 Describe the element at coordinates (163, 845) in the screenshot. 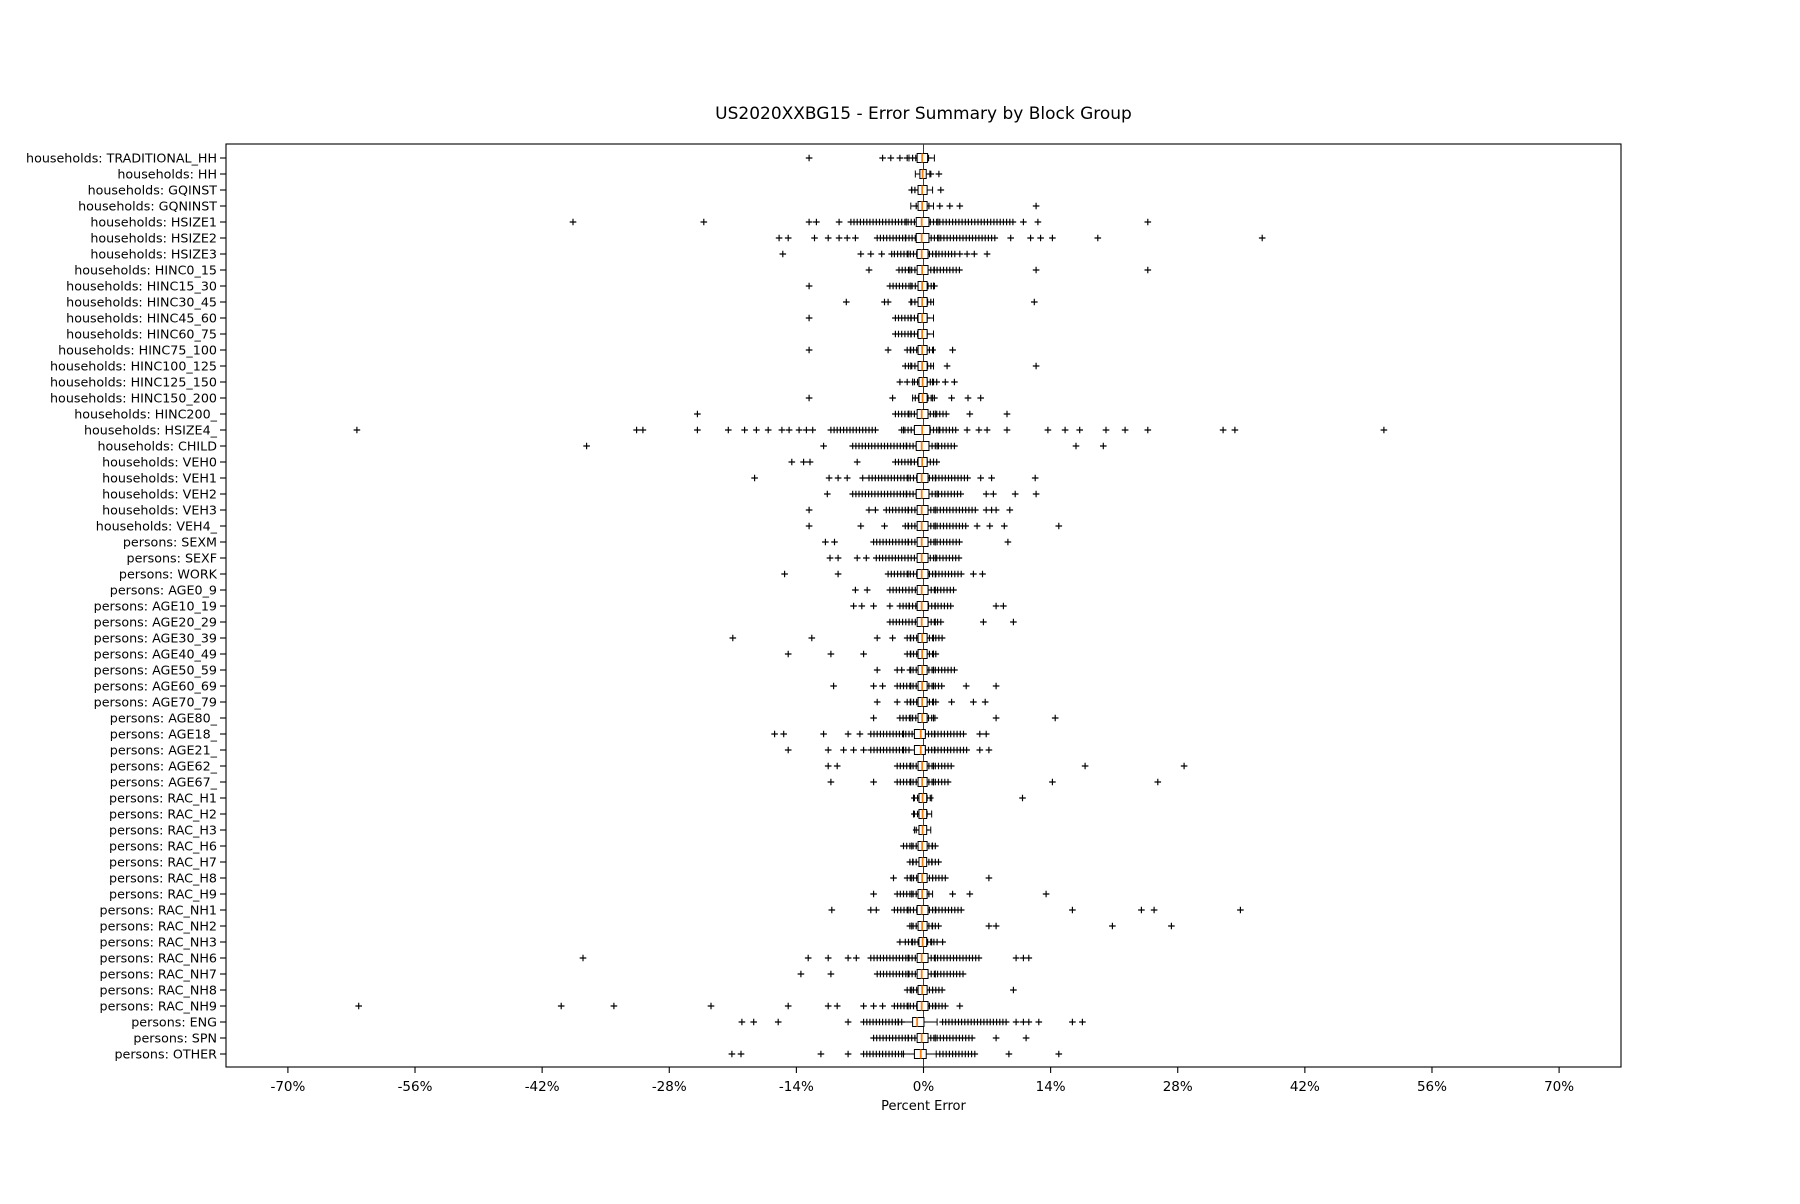

I see `y-tick-label: persons: RAC_H6` at that location.